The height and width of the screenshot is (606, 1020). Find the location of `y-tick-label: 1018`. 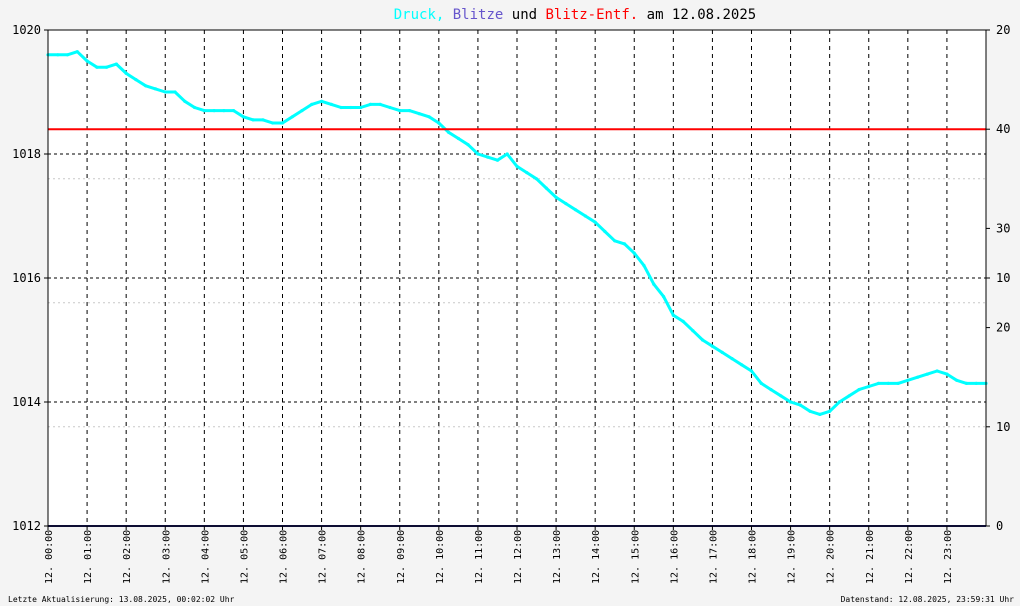

y-tick-label: 1018 is located at coordinates (26, 154).